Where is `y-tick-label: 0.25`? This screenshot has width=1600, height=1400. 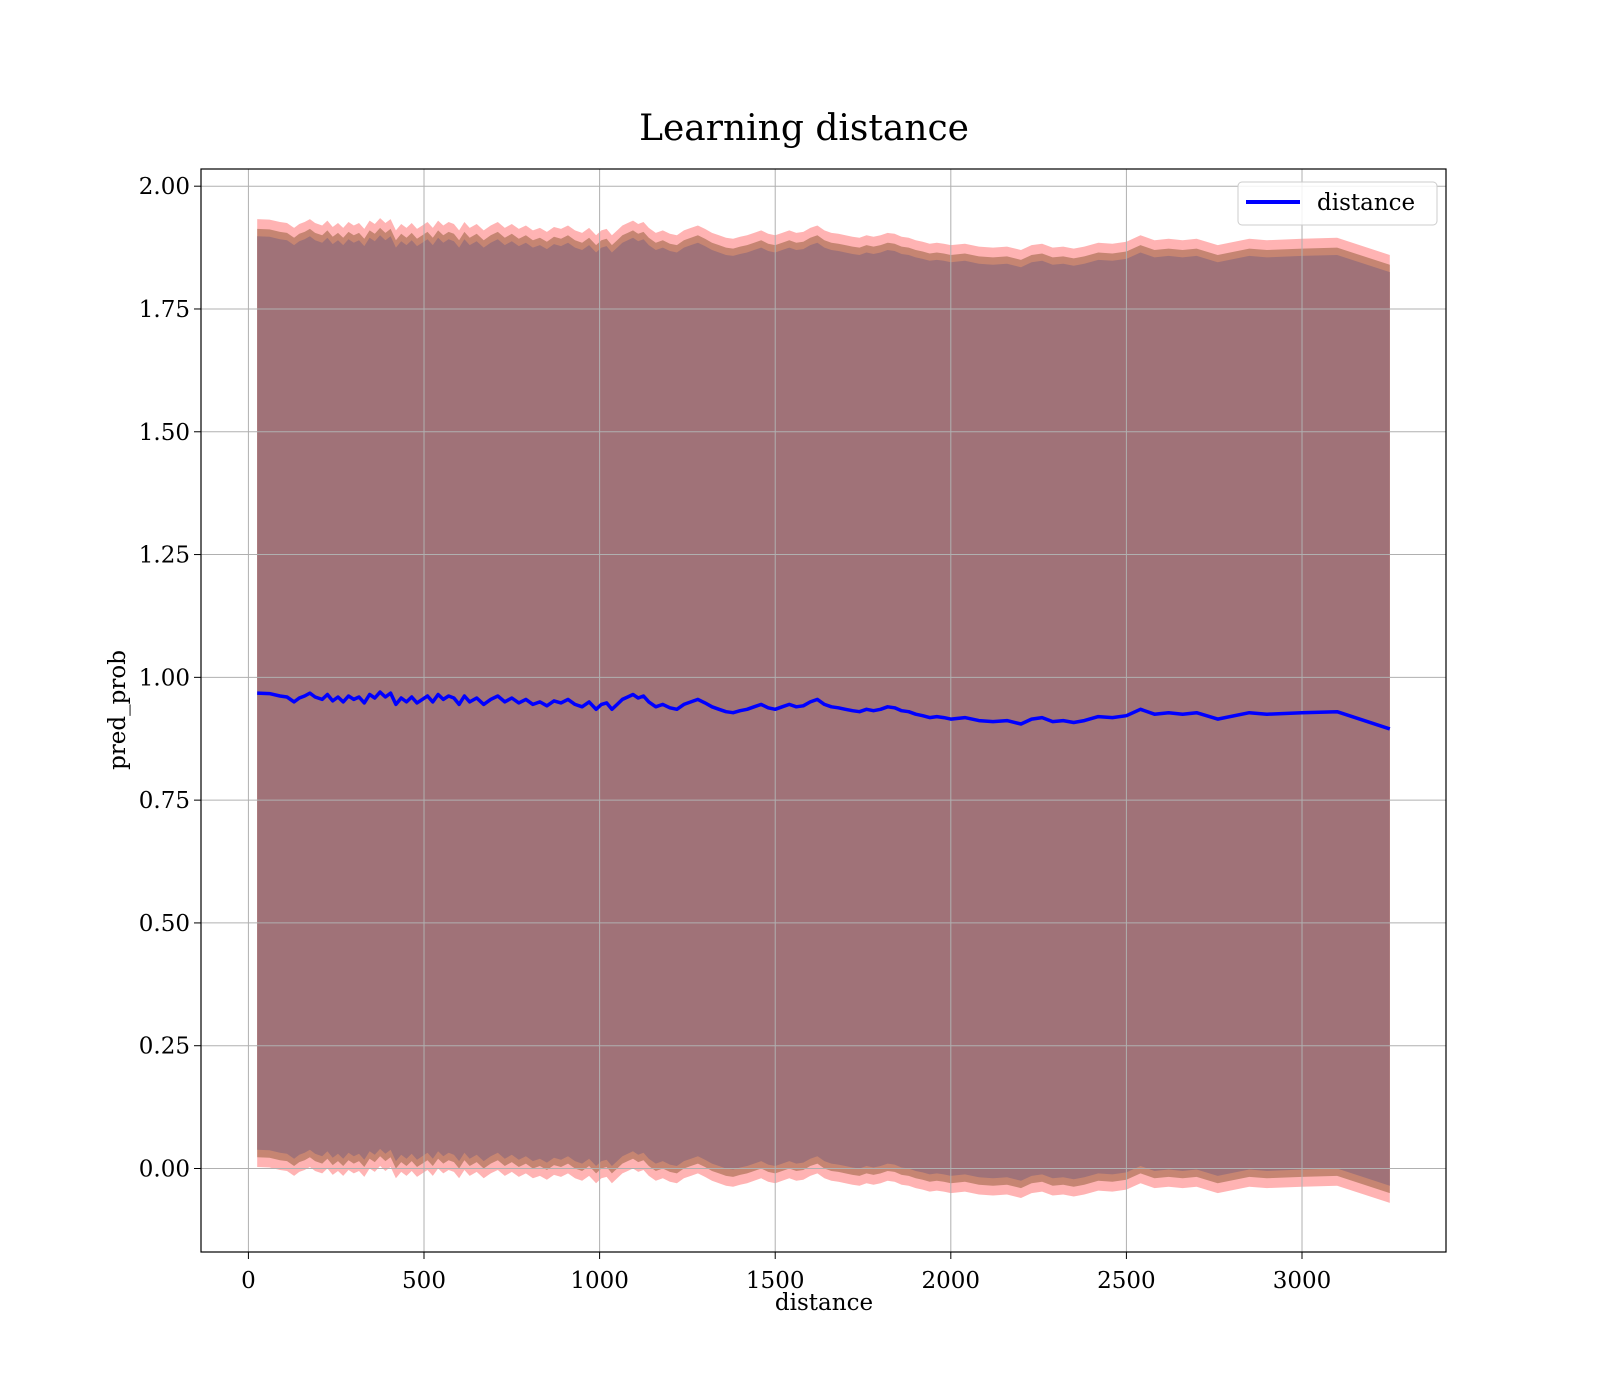
y-tick-label: 0.25 is located at coordinates (164, 1047).